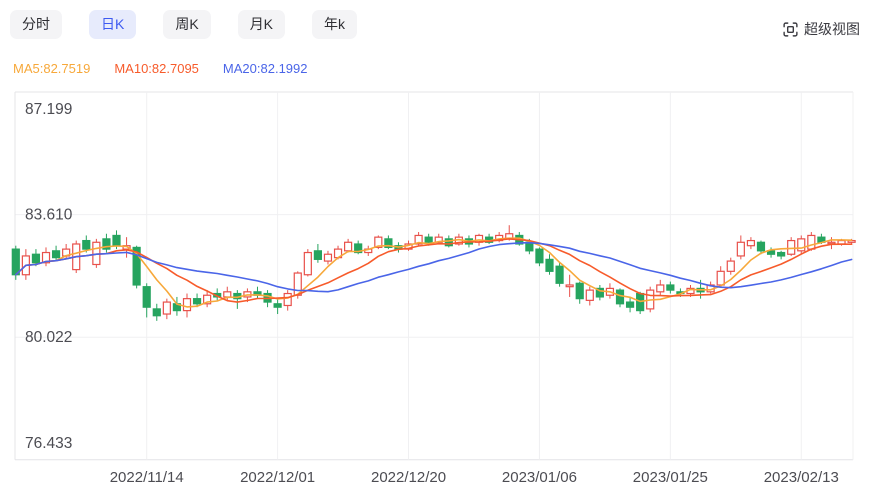 This screenshot has width=872, height=501. I want to click on ma-legend-item: MA10:82.7095, so click(156, 68).